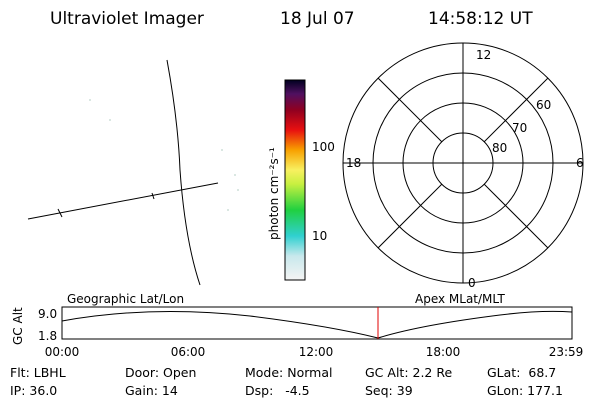  I want to click on info-field: Dsp: -4.5, so click(277, 390).